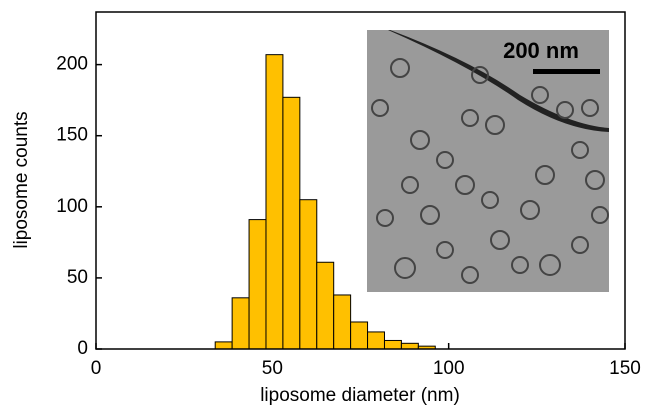  I want to click on y-tick-label: 100, so click(72, 206).